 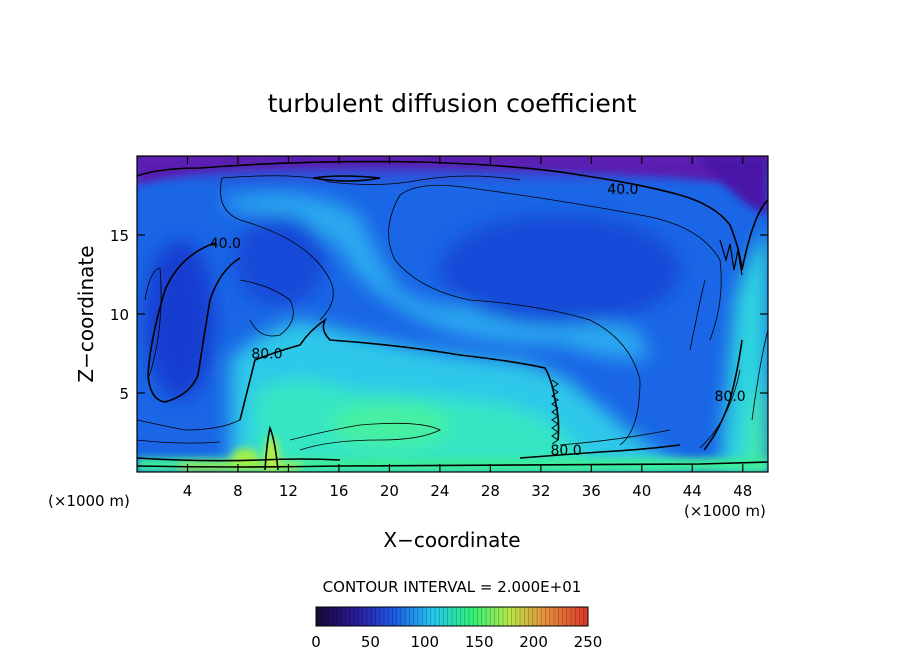 I want to click on x-tick-label: 40, so click(x=641, y=491).